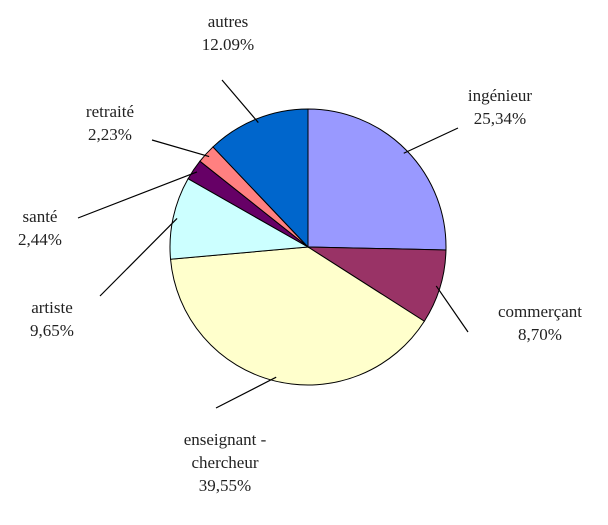  What do you see at coordinates (110, 134) in the screenshot?
I see `slice-value: 2,23%` at bounding box center [110, 134].